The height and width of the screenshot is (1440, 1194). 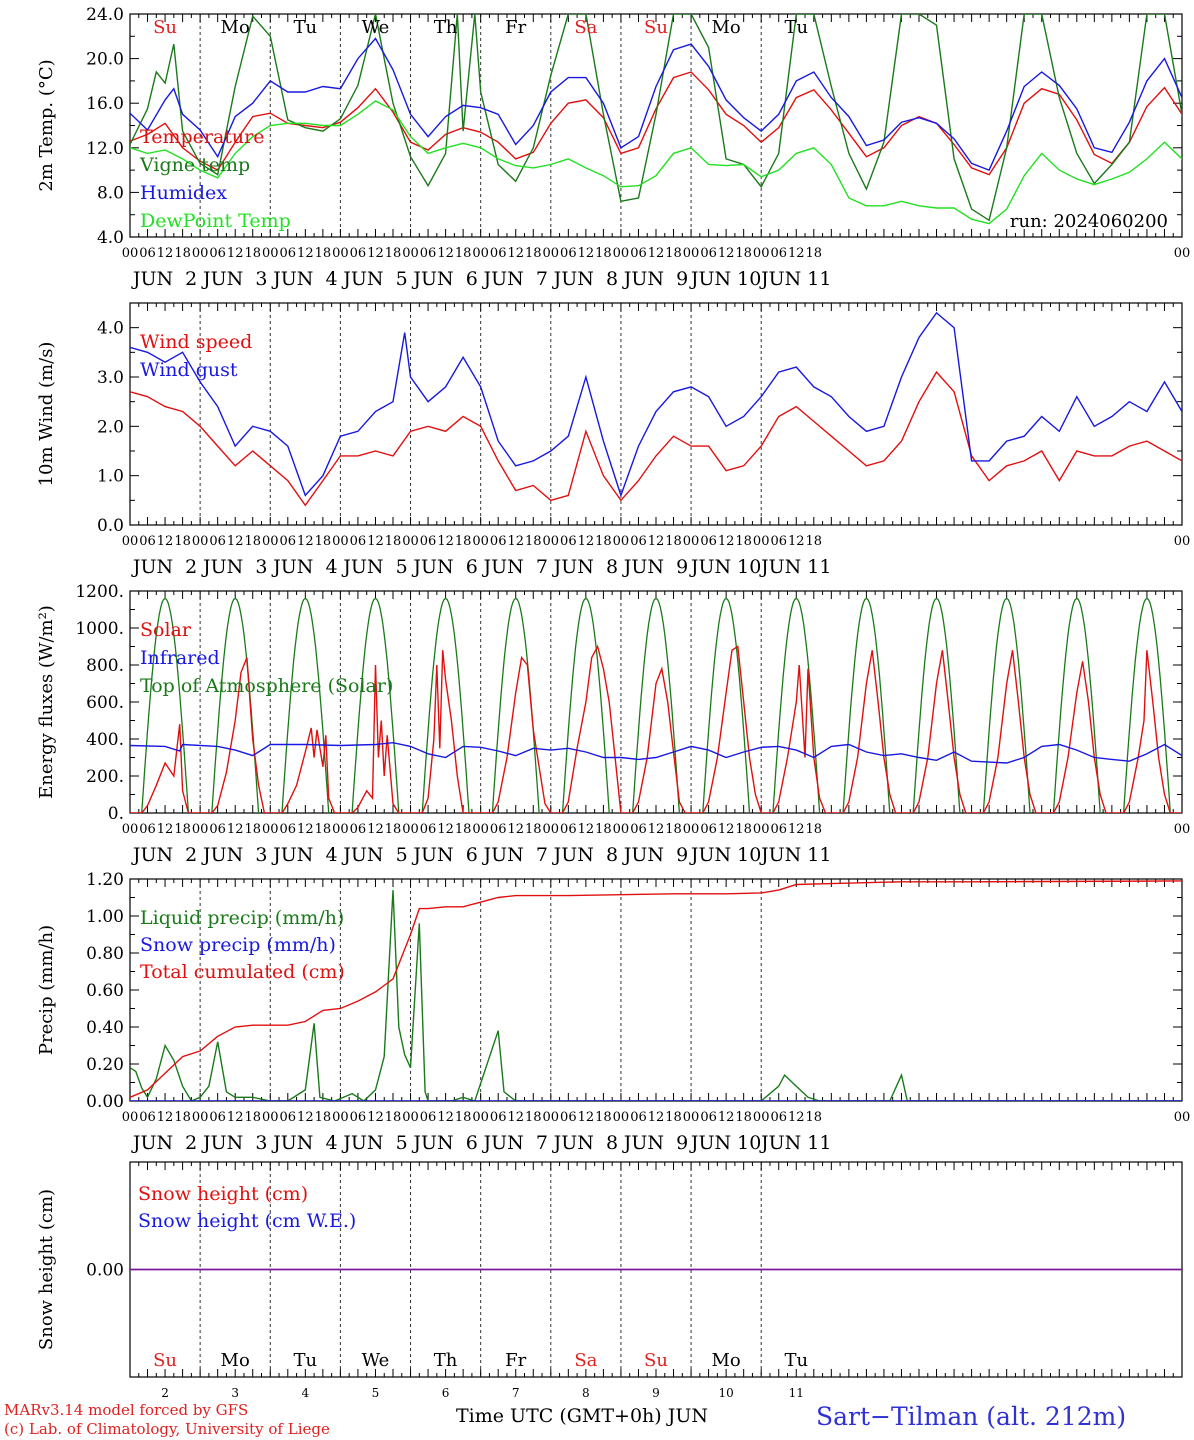 I want to click on legend-item: Humidex, so click(x=183, y=193).